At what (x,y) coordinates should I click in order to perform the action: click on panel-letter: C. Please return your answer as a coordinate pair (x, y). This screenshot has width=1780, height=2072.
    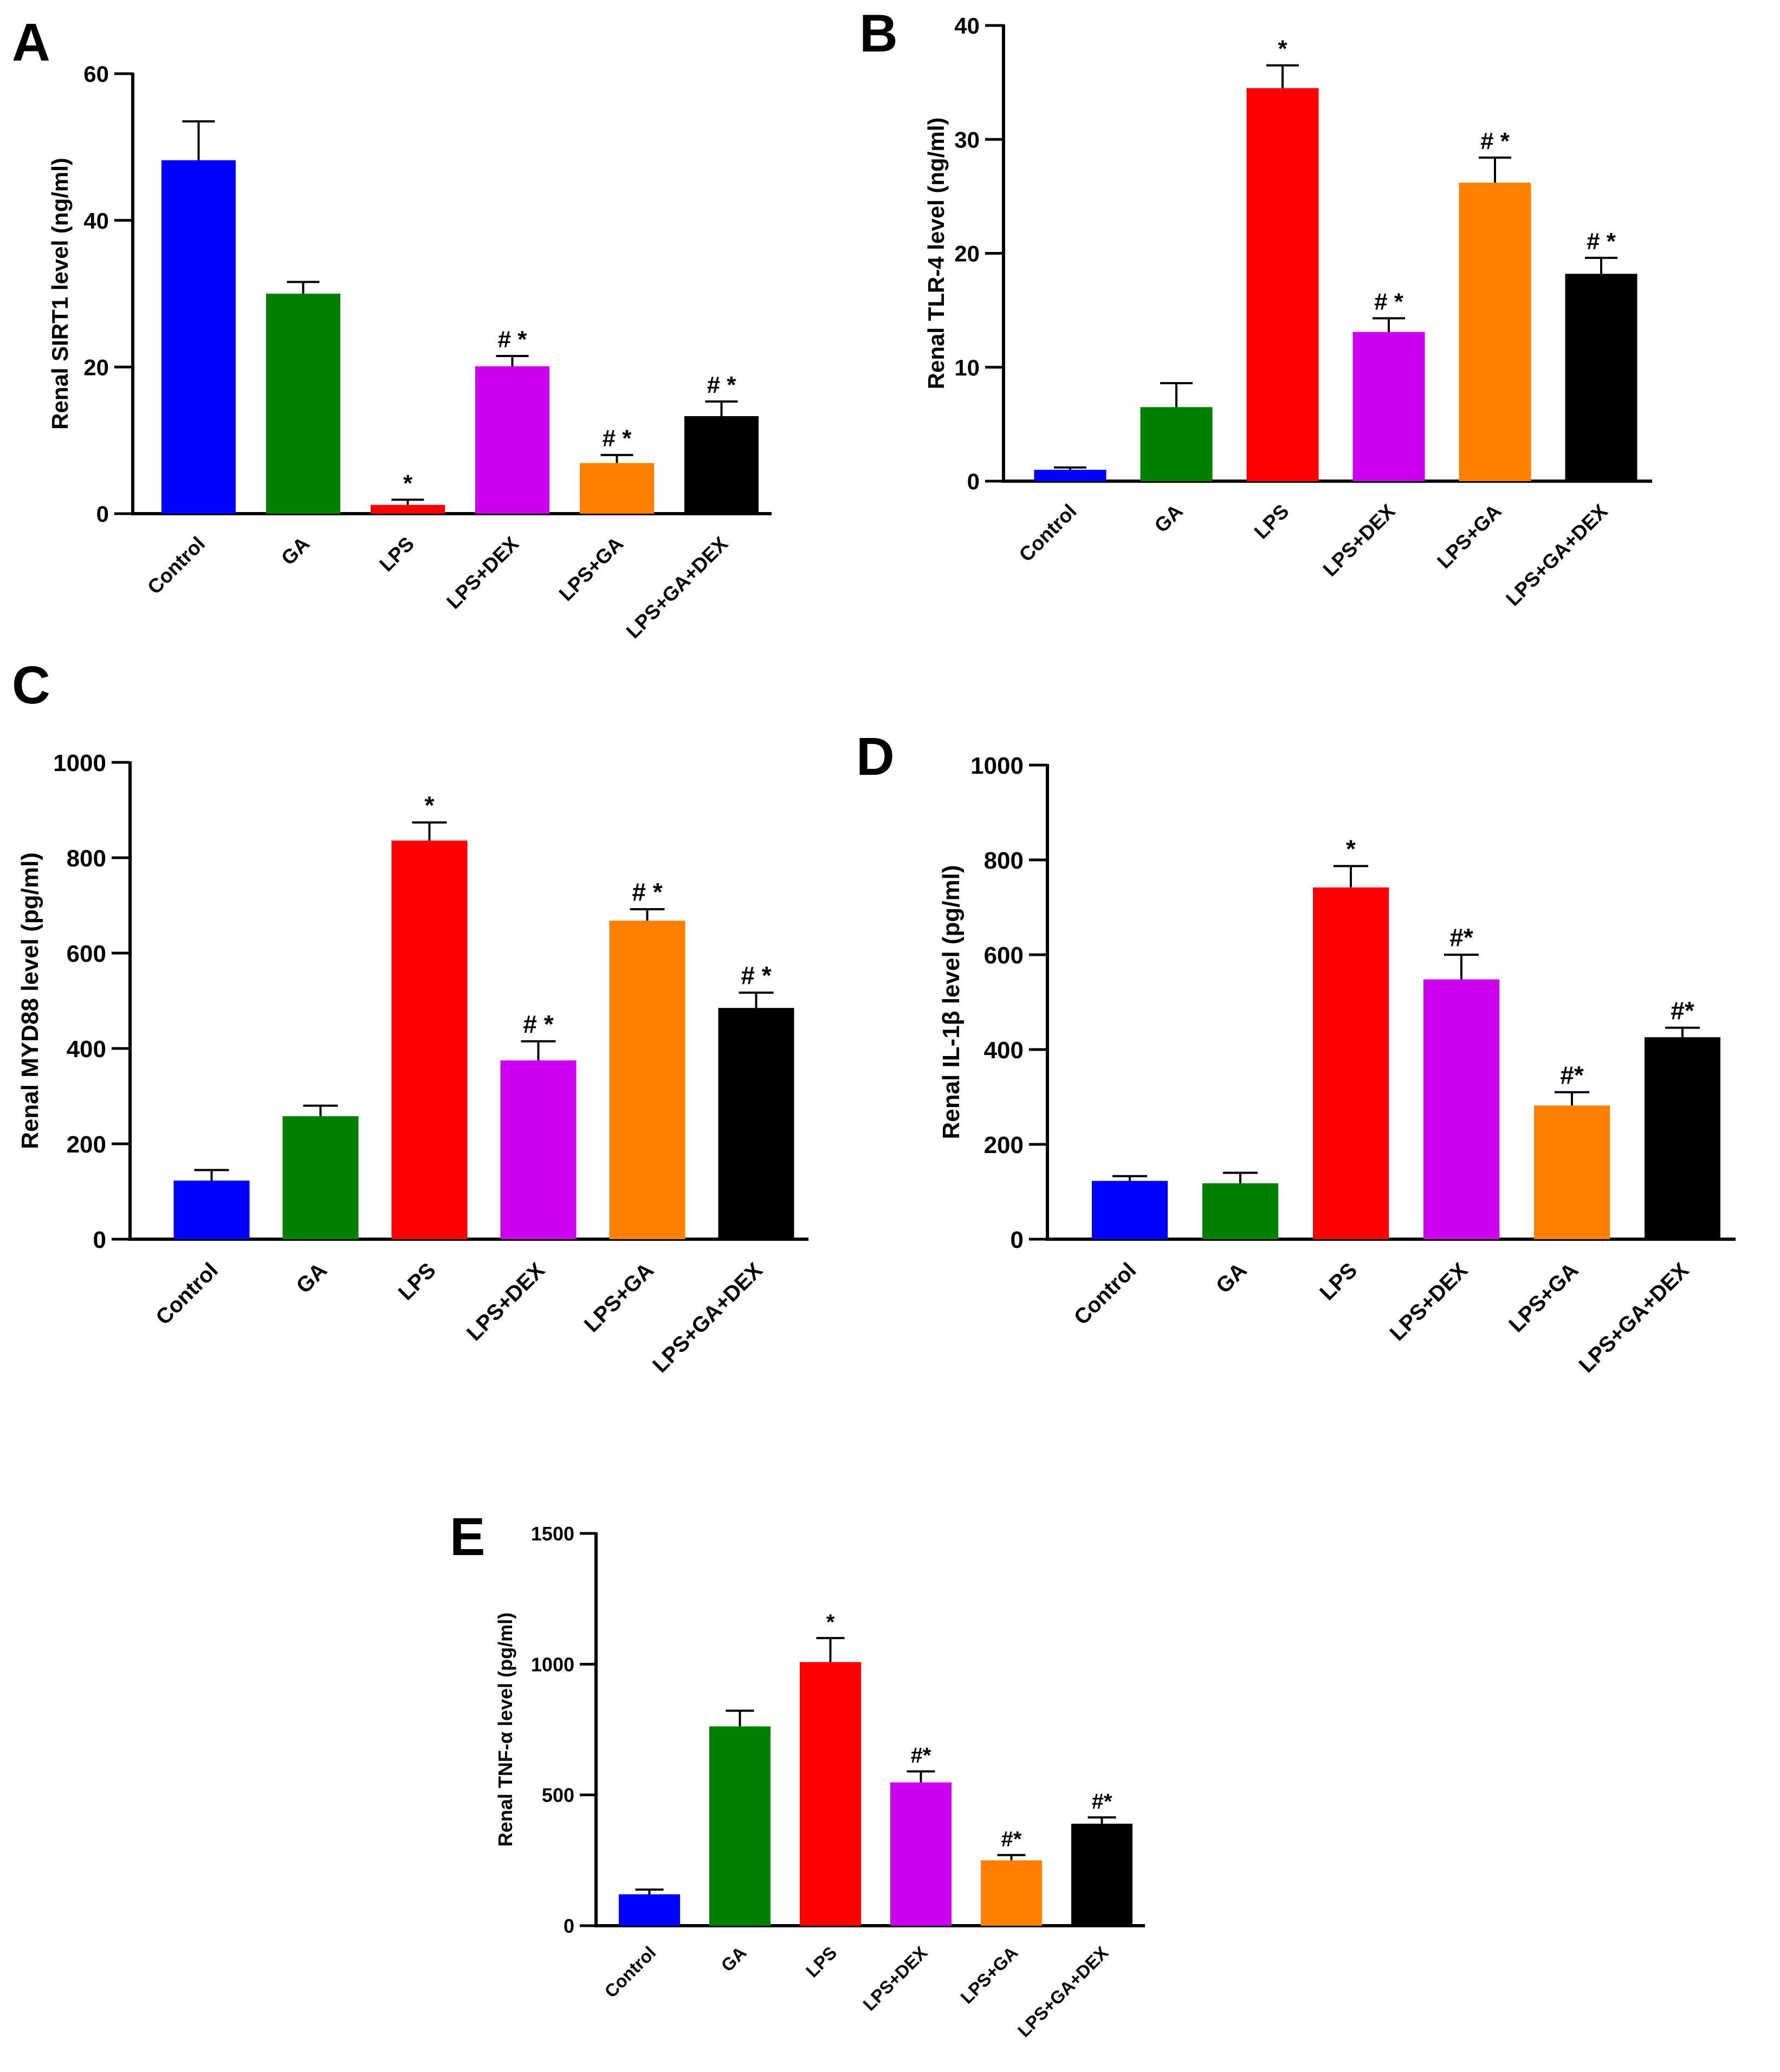
    Looking at the image, I should click on (31, 685).